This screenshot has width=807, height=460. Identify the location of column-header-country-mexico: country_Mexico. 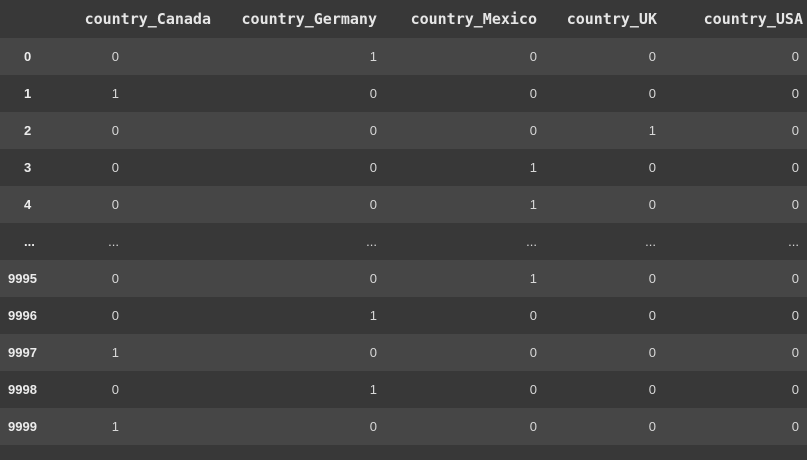
(473, 19).